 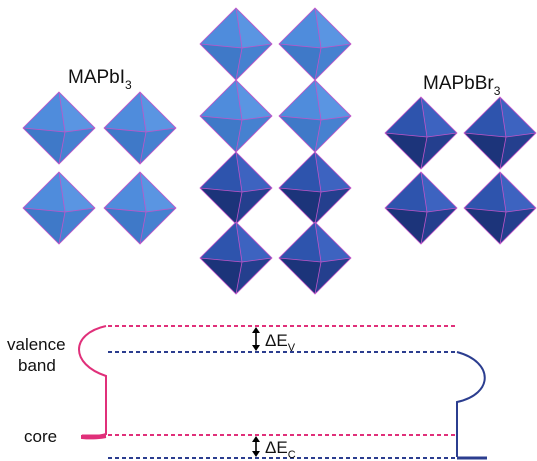 What do you see at coordinates (256, 446) in the screenshot?
I see `delta-ec-arrow` at bounding box center [256, 446].